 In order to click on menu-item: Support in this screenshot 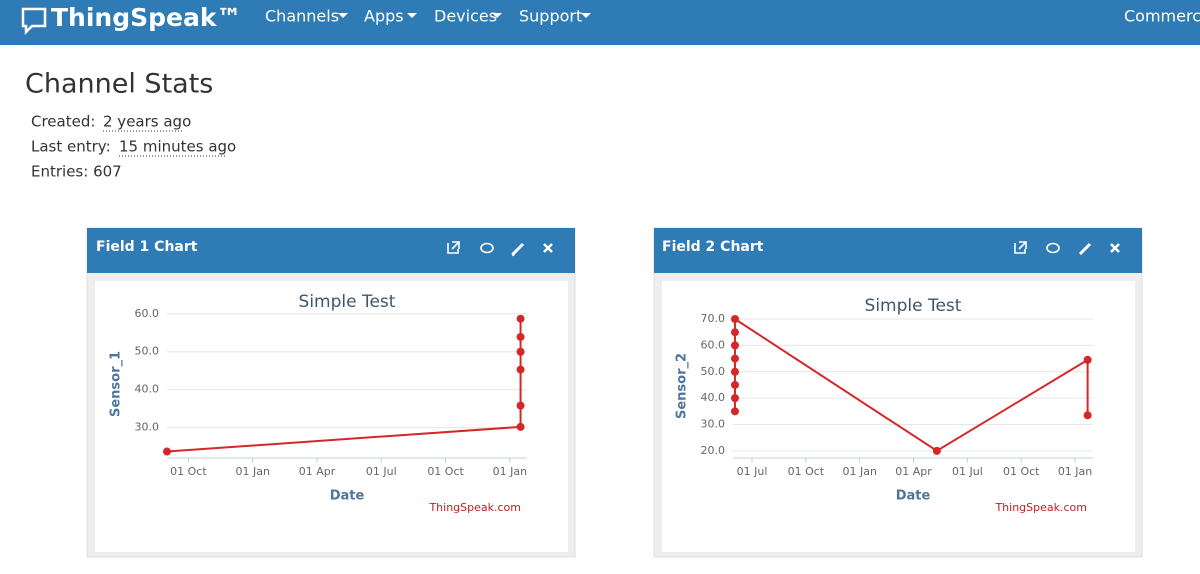, I will do `click(550, 16)`.